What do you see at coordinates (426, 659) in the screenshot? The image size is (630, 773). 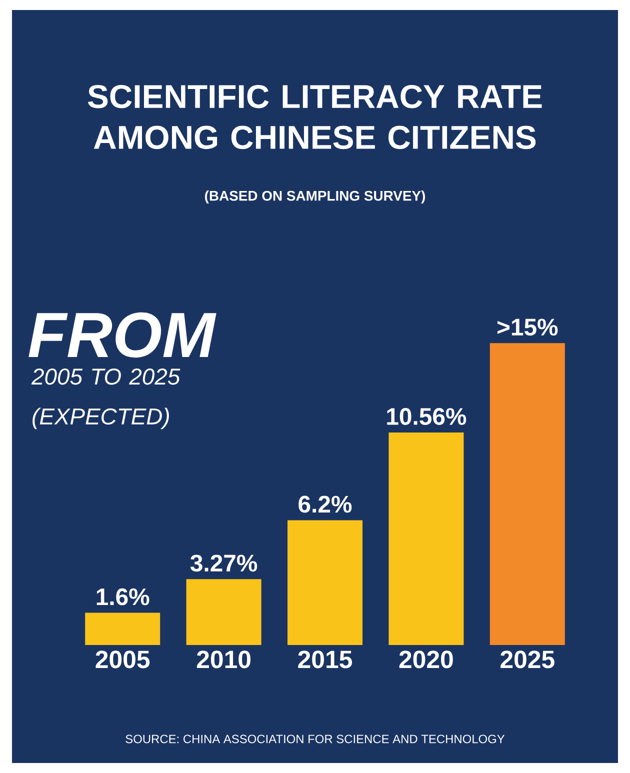 I see `x-tick-label: 2020` at bounding box center [426, 659].